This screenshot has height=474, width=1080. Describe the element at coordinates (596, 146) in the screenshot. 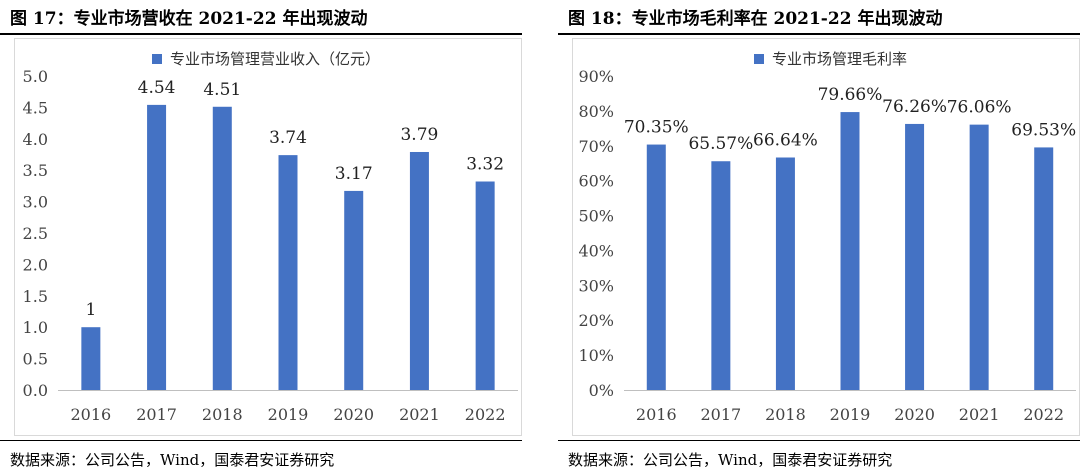

I see `y-tick-label: 70%` at that location.